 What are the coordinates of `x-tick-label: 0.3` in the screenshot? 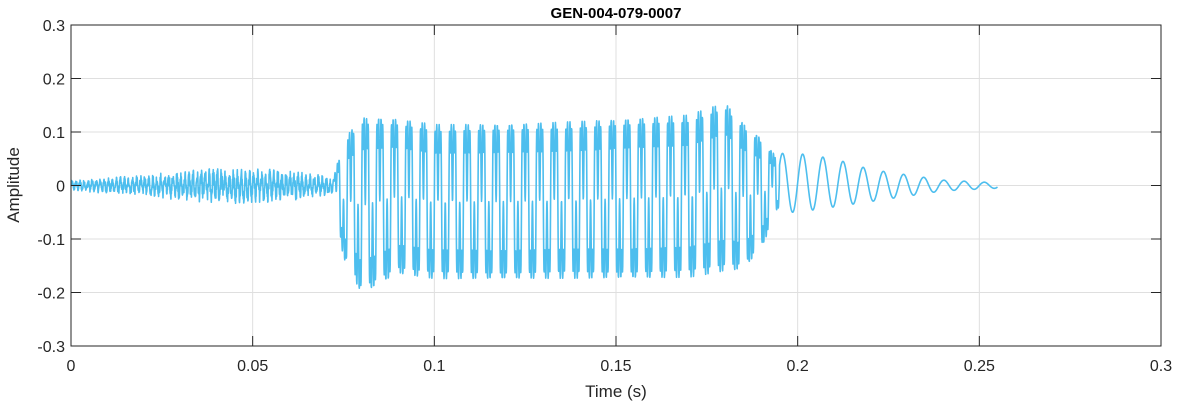 It's located at (1161, 366).